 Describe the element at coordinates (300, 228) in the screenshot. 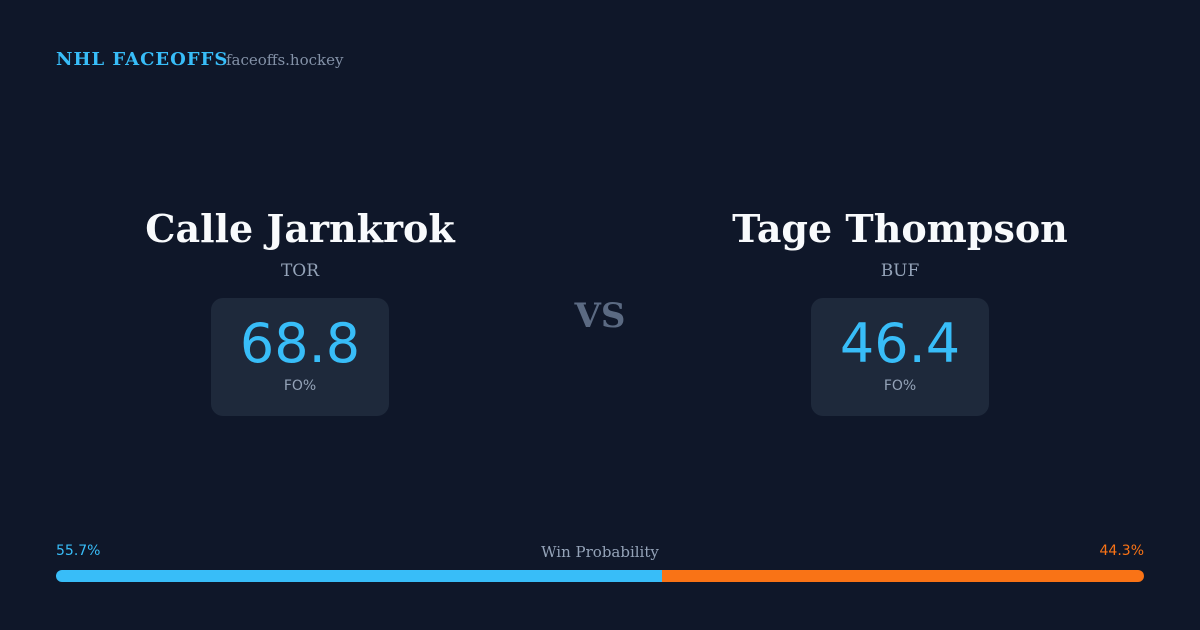

I see `player-name: Calle Jarnkrok` at that location.